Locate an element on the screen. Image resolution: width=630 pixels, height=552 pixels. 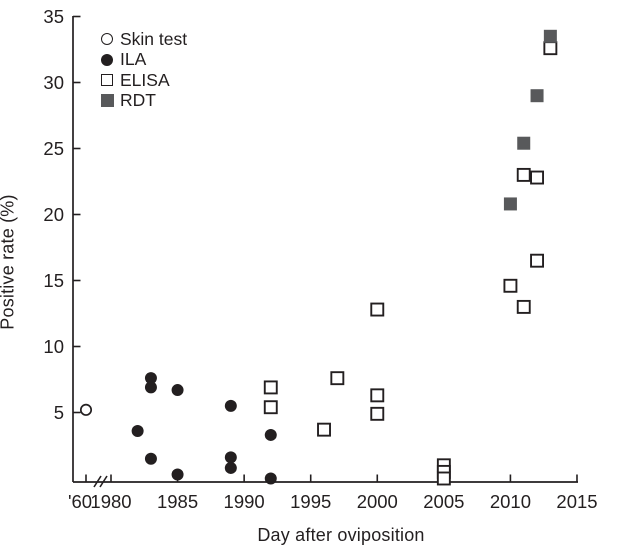
legend-circle-filled-icon is located at coordinates (107, 59).